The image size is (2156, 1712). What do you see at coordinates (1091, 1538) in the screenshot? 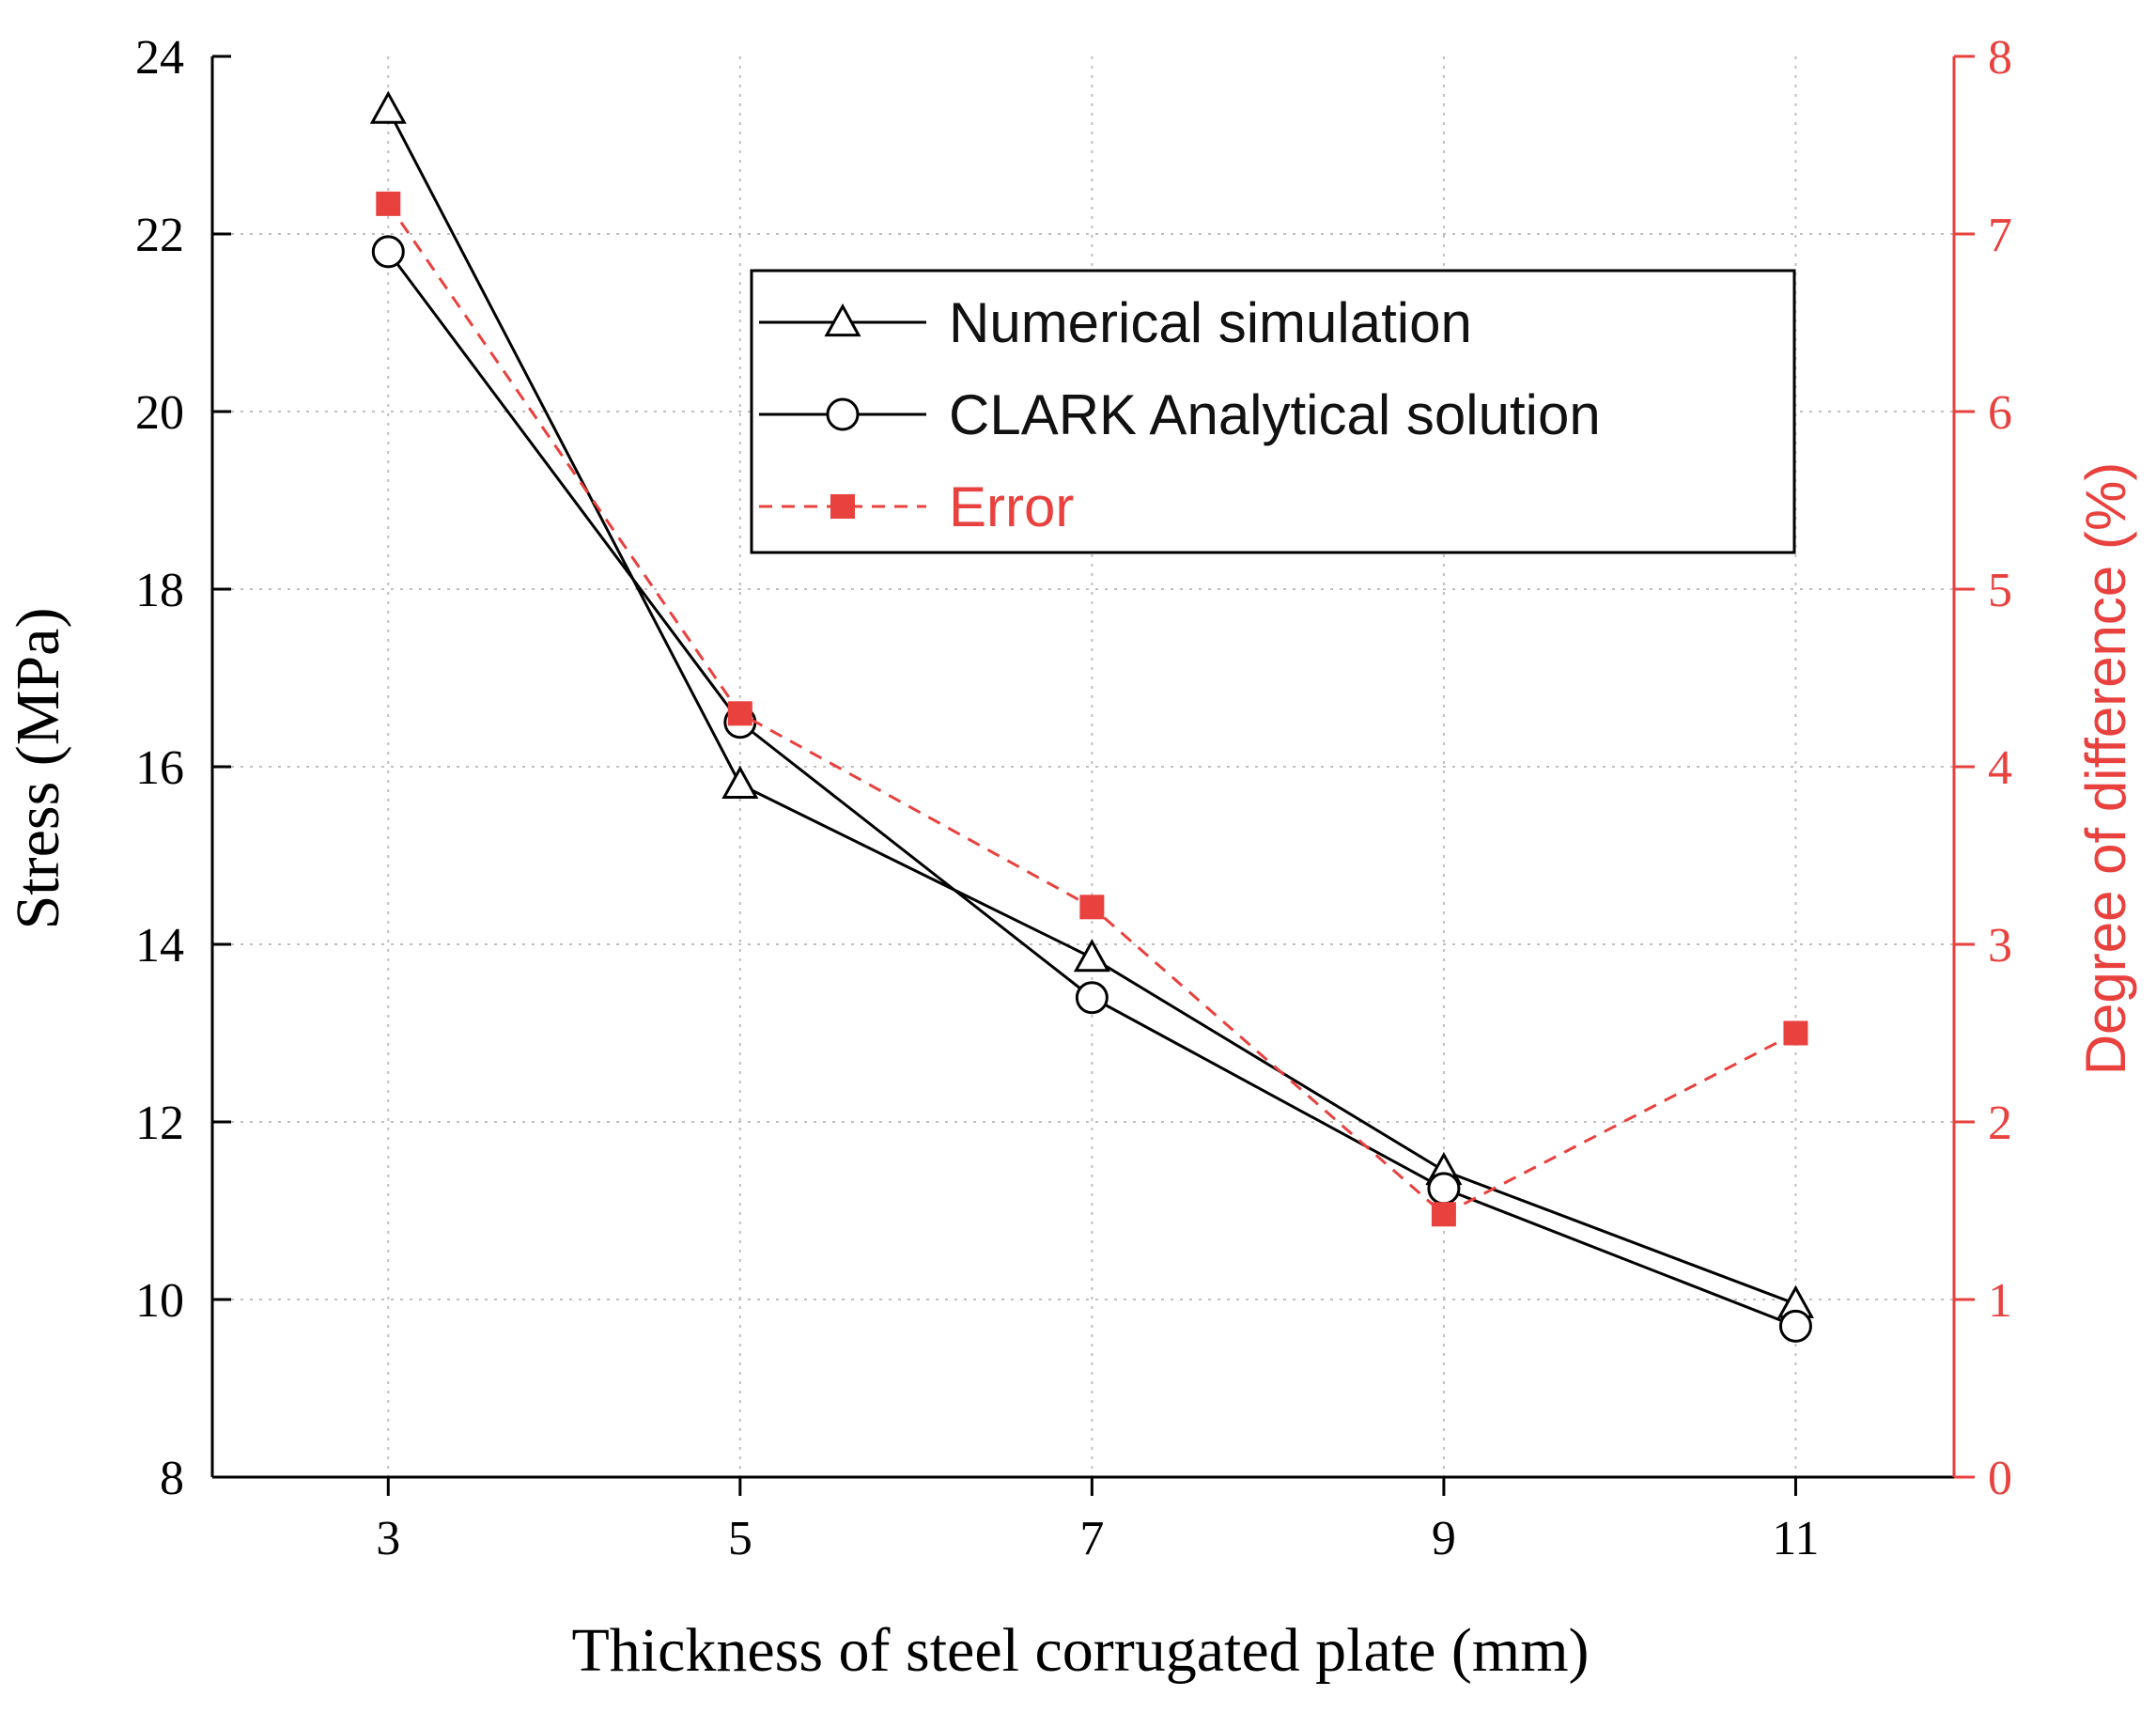
I see `x-tick-label-7: 7` at bounding box center [1091, 1538].